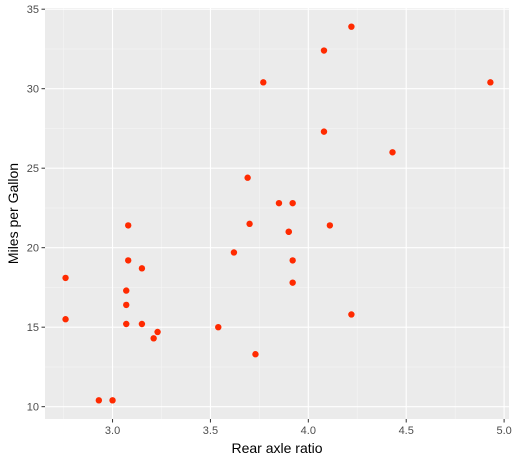  I want to click on y-tick-label: 25, so click(33, 169).